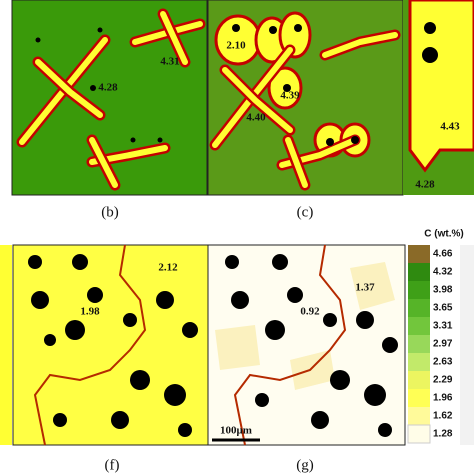  I want to click on panel-label: (f), so click(112, 465).